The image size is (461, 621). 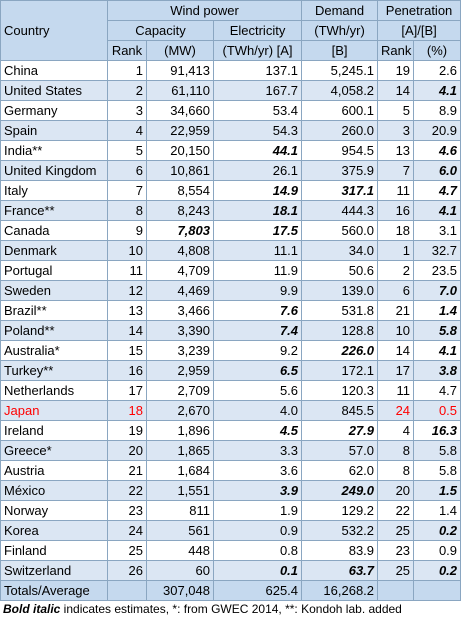 What do you see at coordinates (127, 270) in the screenshot?
I see `rank-cell: 11` at bounding box center [127, 270].